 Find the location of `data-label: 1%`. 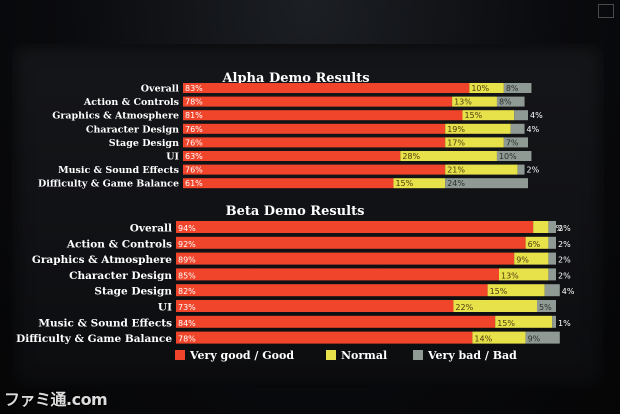

data-label: 1% is located at coordinates (564, 323).